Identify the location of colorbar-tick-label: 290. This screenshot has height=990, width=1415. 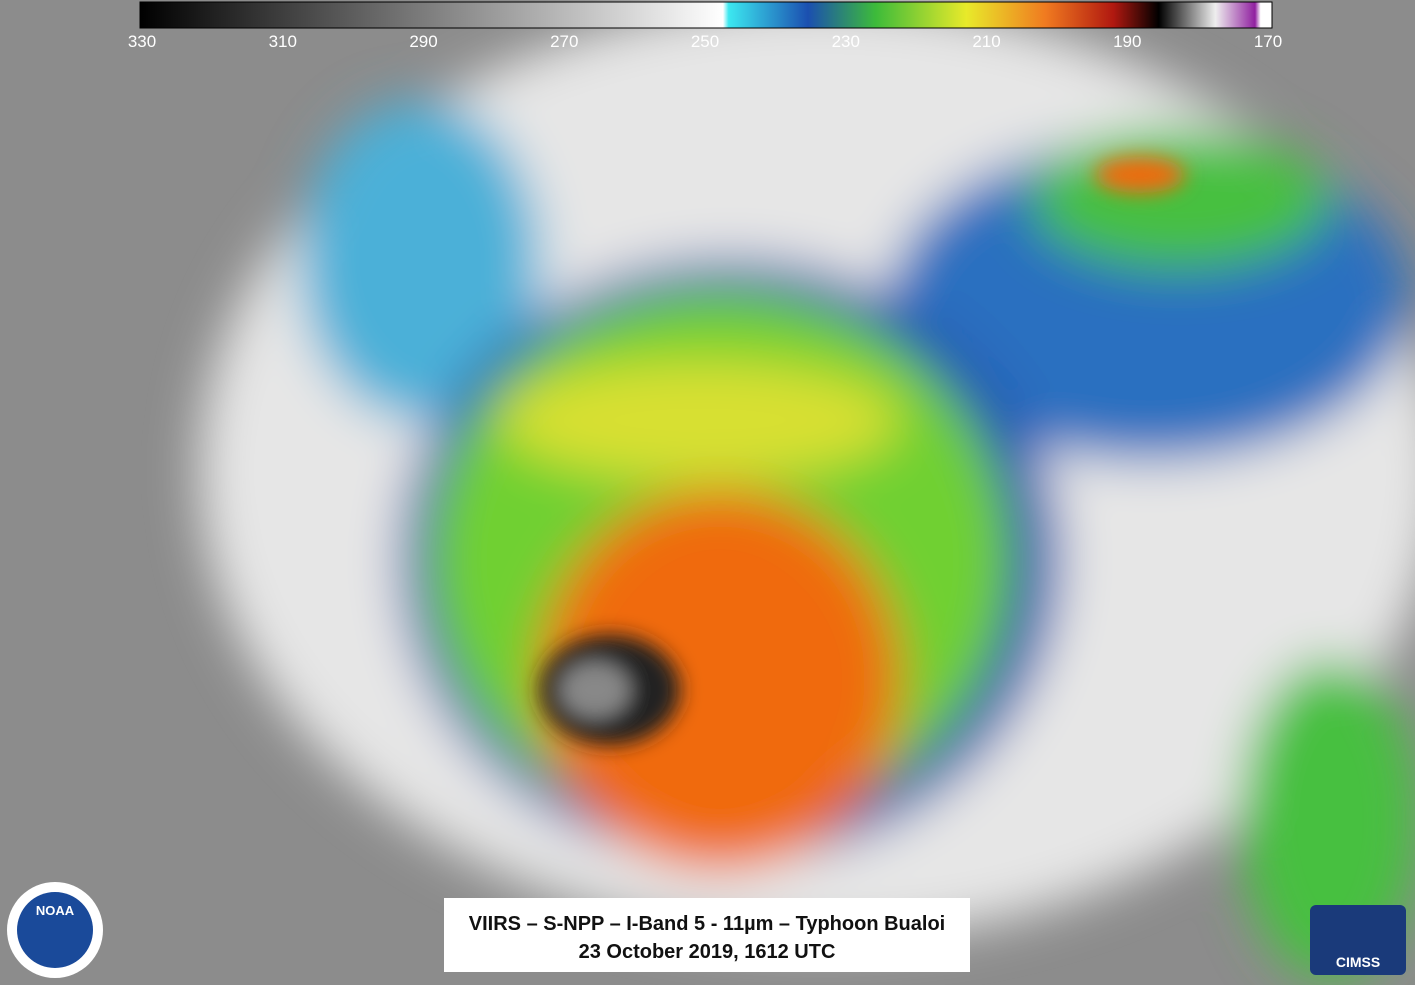
(423, 41).